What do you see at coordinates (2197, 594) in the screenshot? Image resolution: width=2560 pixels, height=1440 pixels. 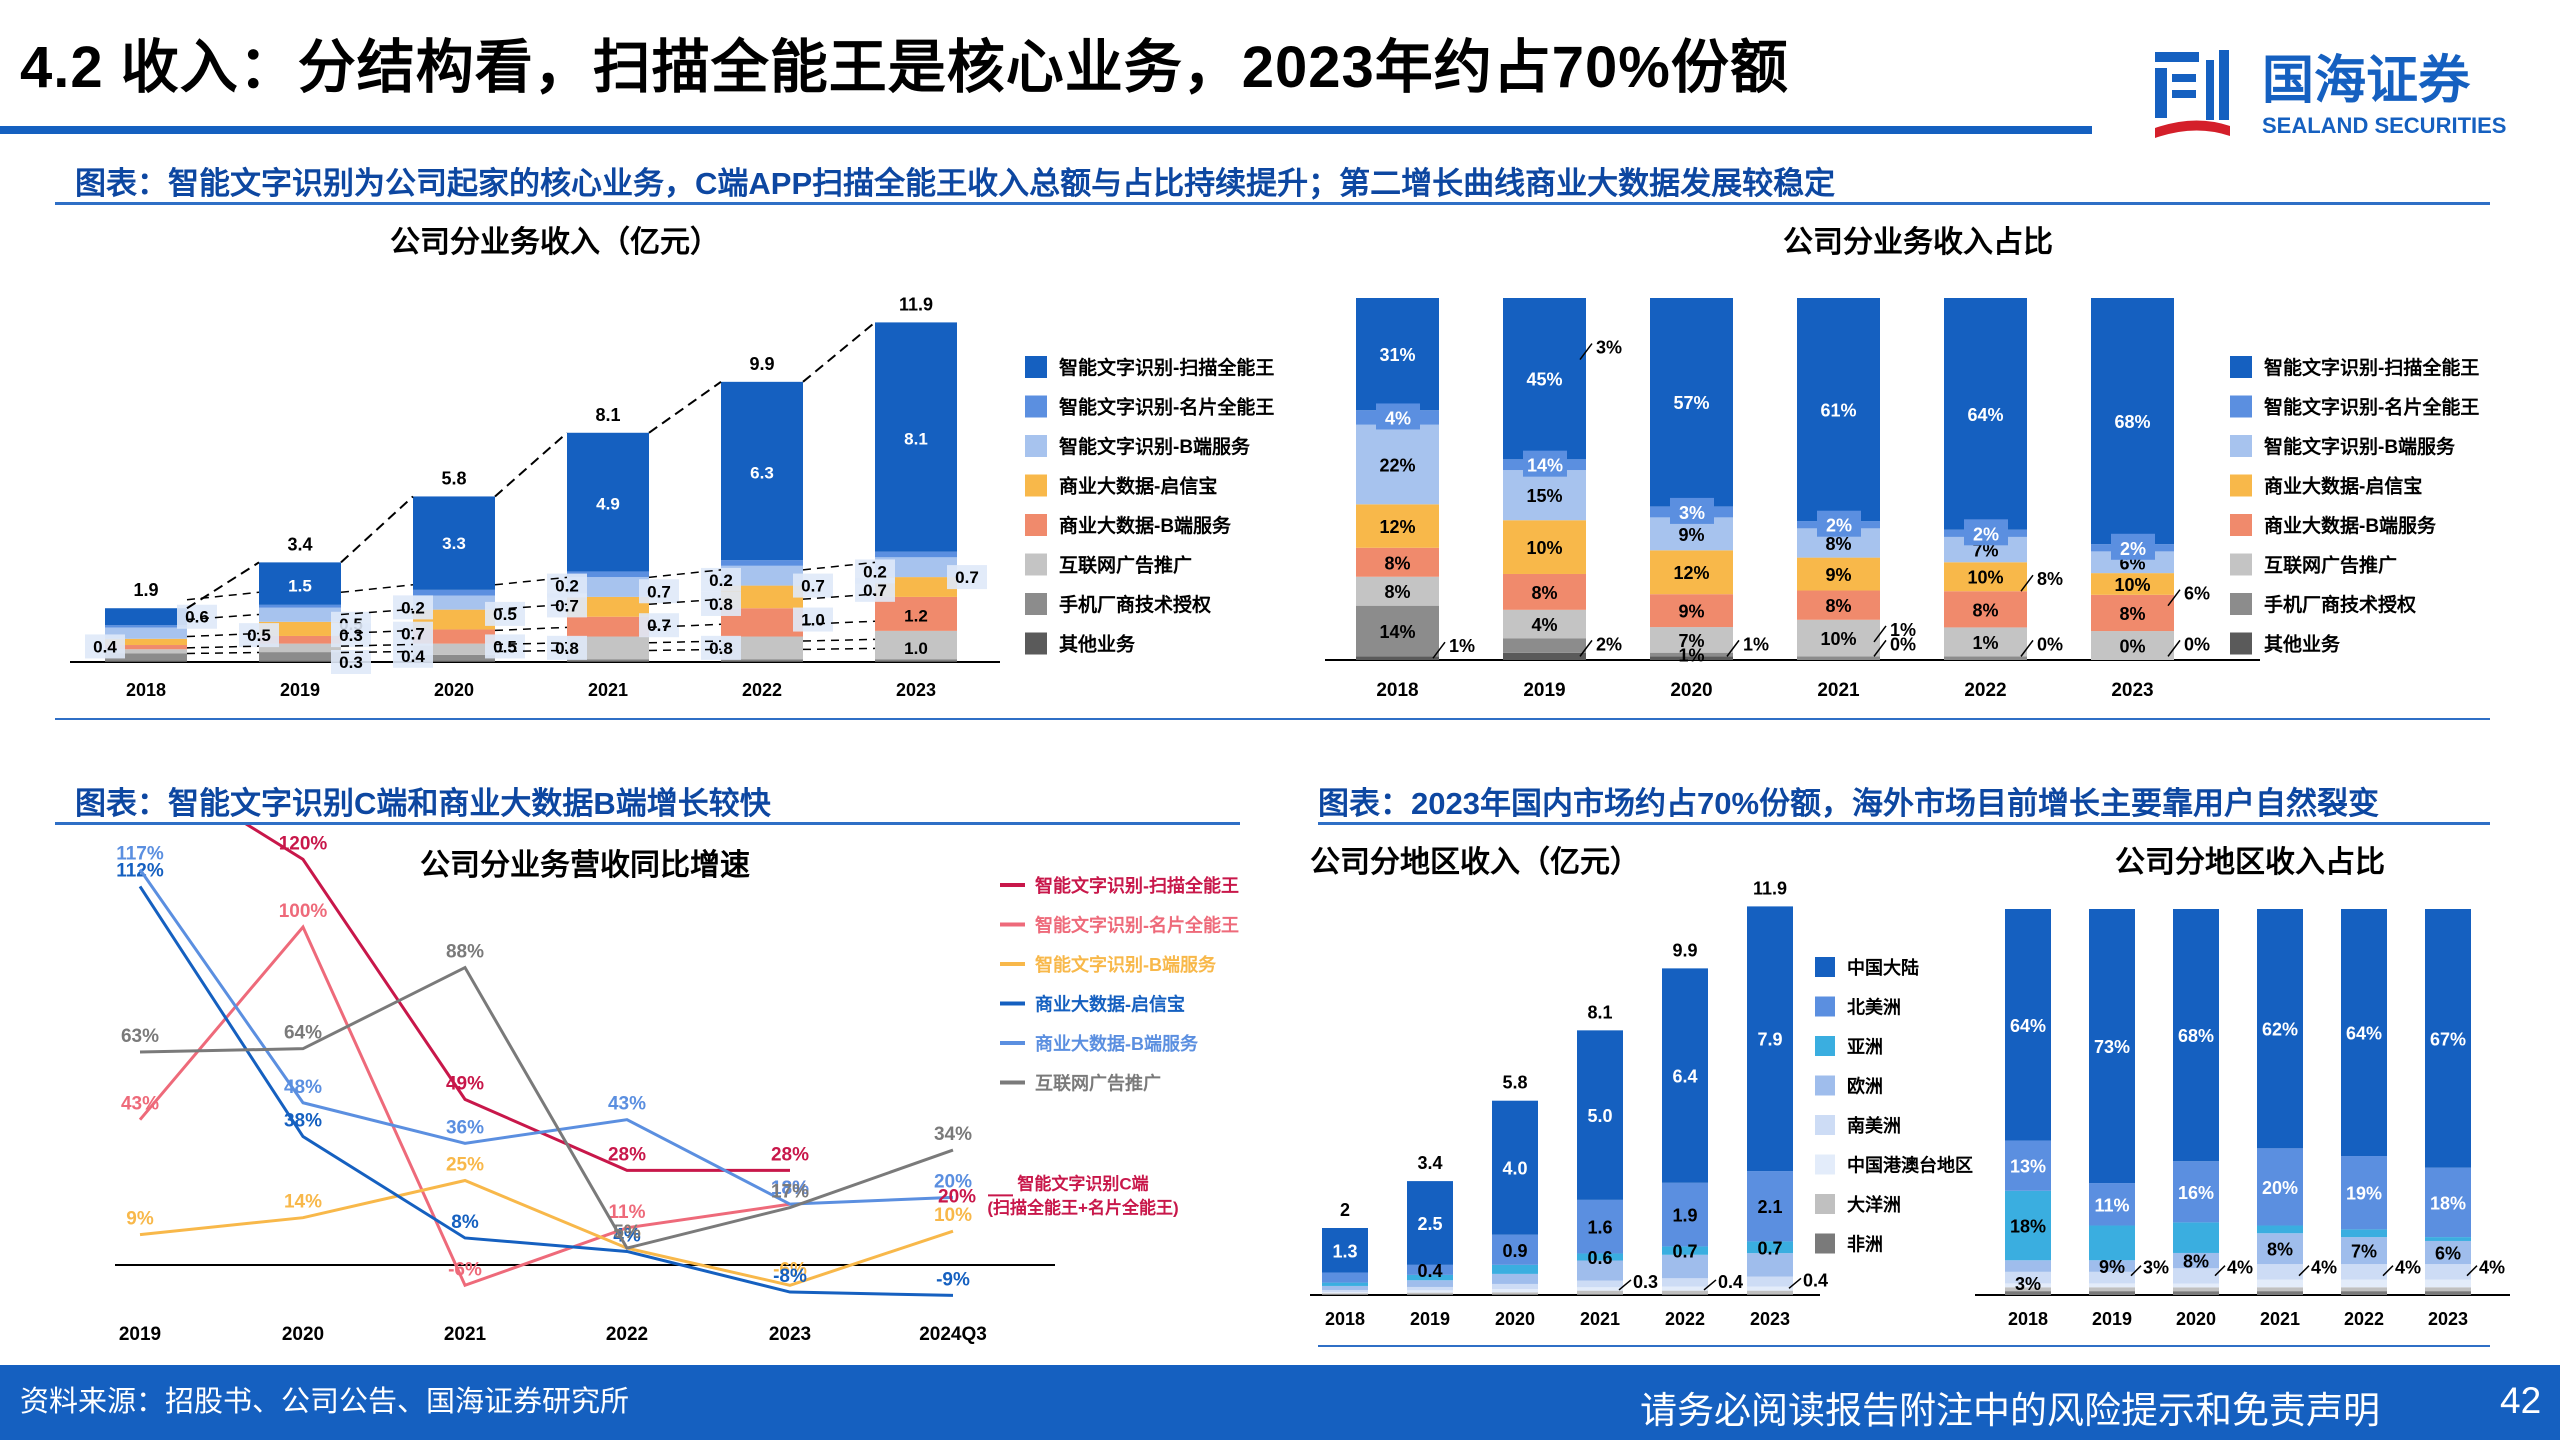 I see `side-label: 6%` at bounding box center [2197, 594].